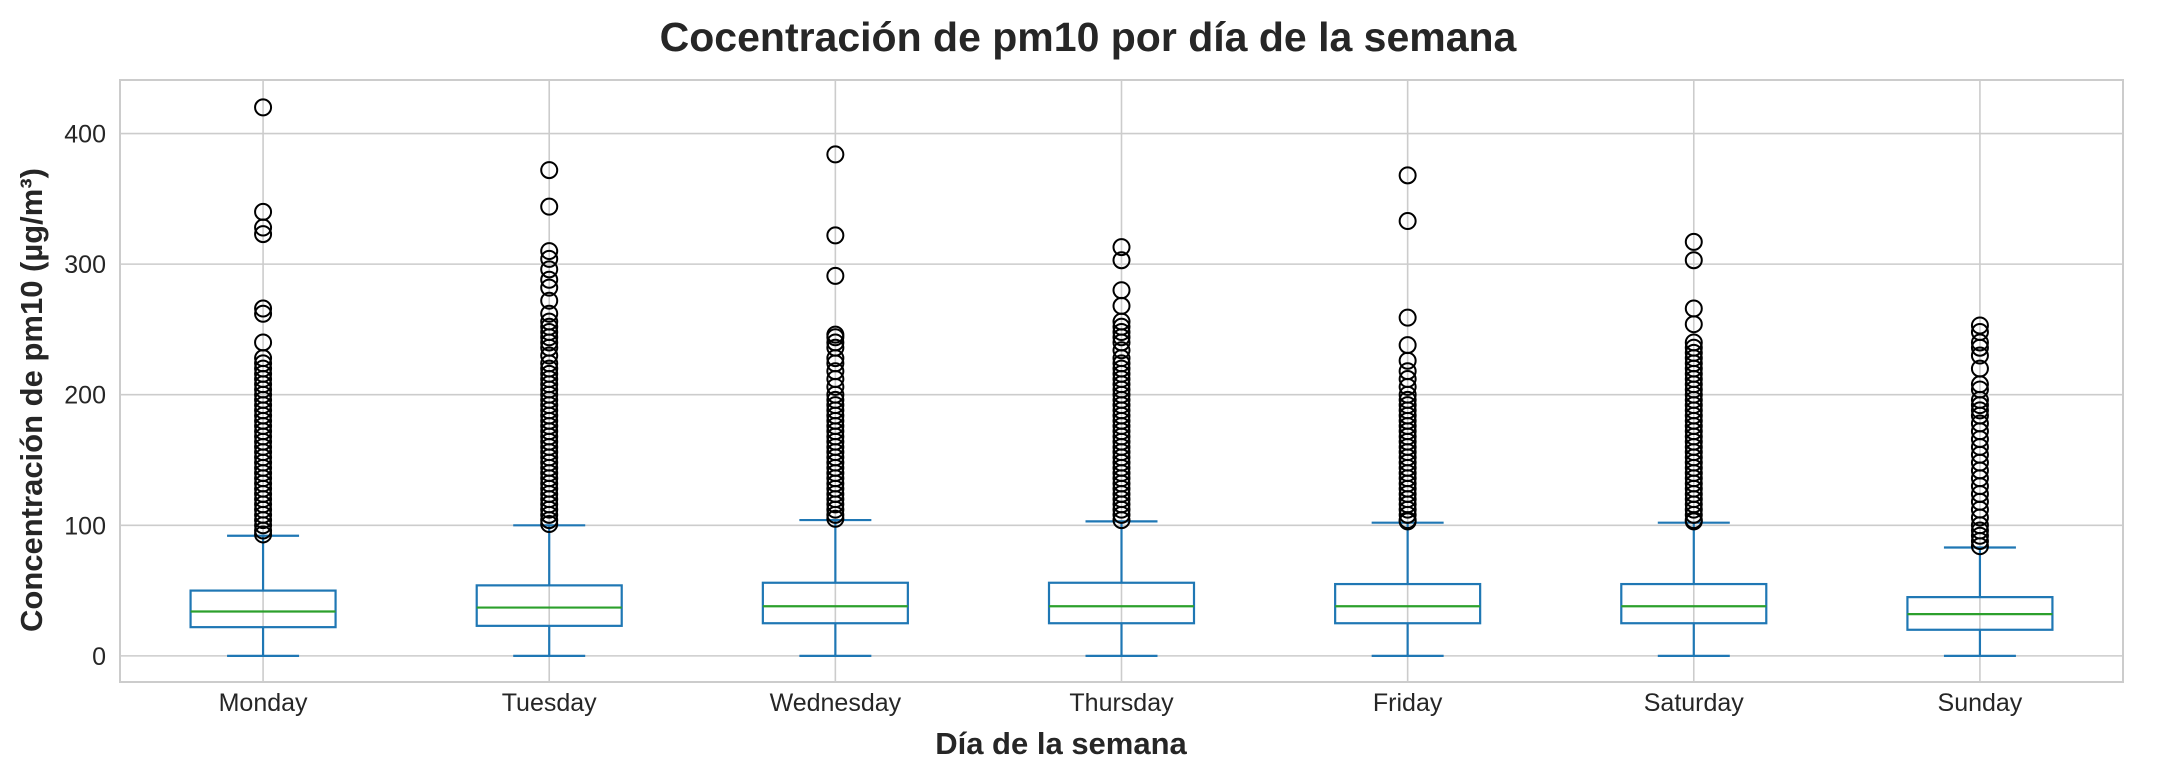  Describe the element at coordinates (1694, 703) in the screenshot. I see `x-tick-label: Saturday` at that location.